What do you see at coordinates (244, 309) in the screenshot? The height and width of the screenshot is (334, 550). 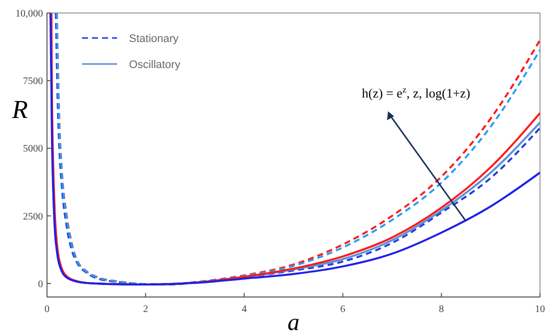 I see `x-tick-label: 4` at bounding box center [244, 309].